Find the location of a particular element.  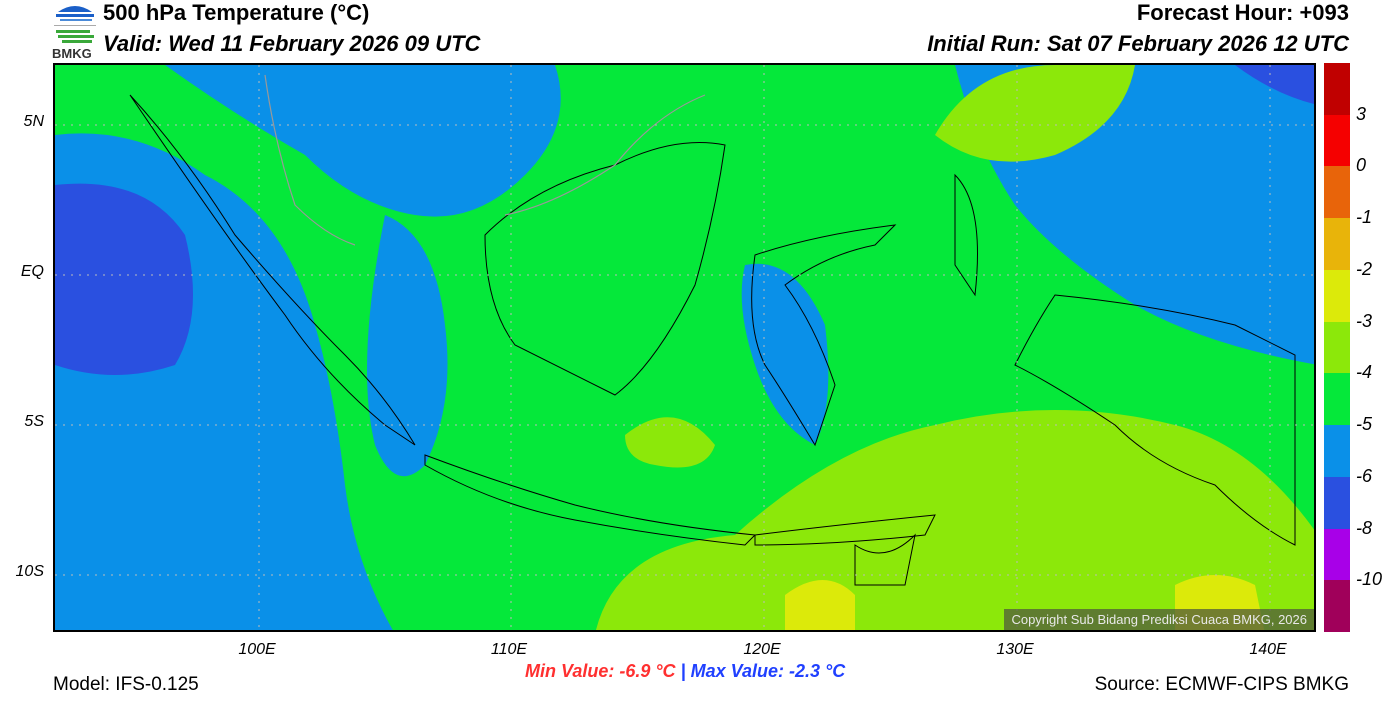

valid-time: Valid: Wed 11 February 2026 09 UTC is located at coordinates (292, 43).